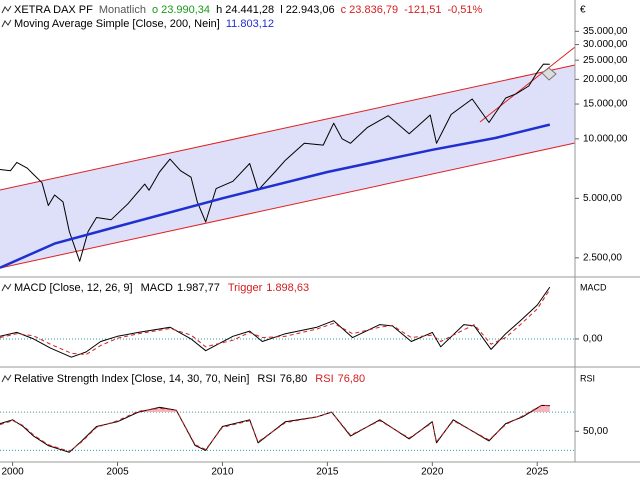 This screenshot has width=640, height=480. I want to click on quote: -0,51%, so click(464, 10).